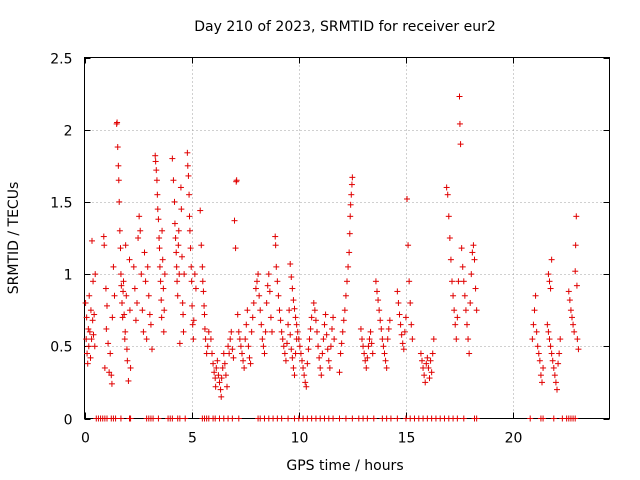  What do you see at coordinates (68, 276) in the screenshot?
I see `y-tick-label: 1` at bounding box center [68, 276].